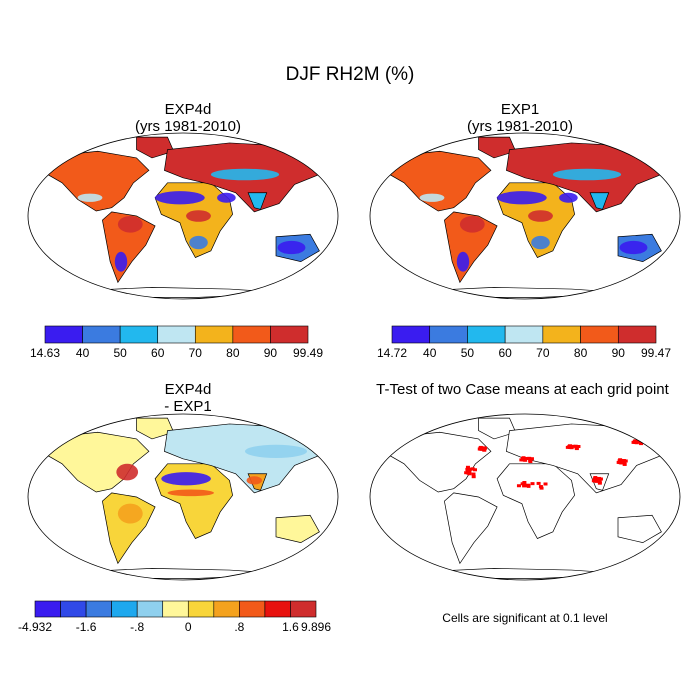 Image resolution: width=700 pixels, height=700 pixels. I want to click on figure-title: DJF RH2M (%), so click(350, 74).